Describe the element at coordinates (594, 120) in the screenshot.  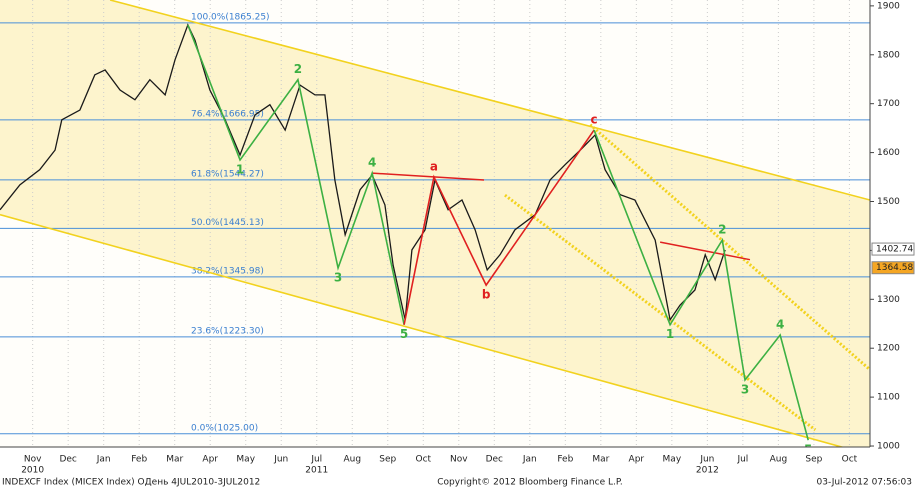
I see `wave-label: c` at that location.